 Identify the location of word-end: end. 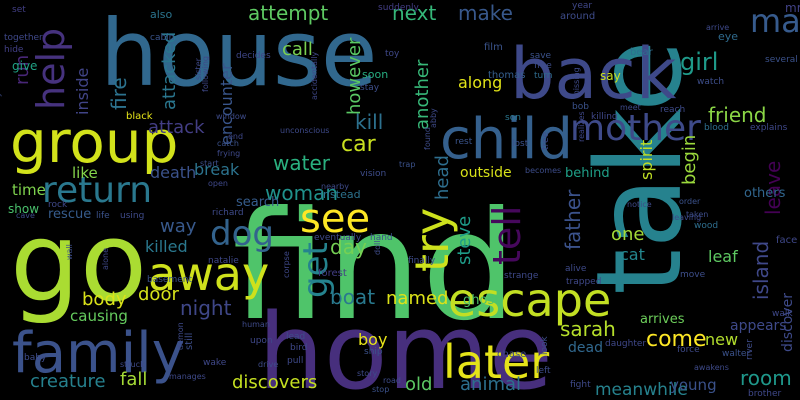
(235, 136).